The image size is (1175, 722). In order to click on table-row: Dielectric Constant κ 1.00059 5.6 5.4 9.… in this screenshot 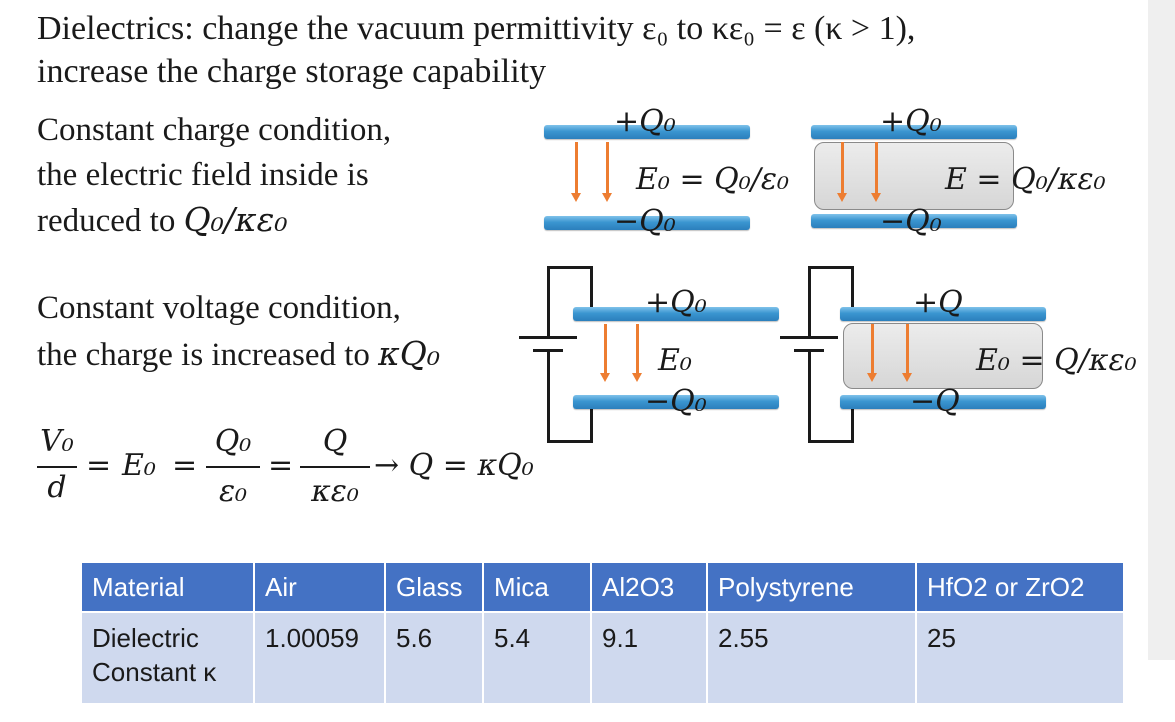, I will do `click(602, 658)`.